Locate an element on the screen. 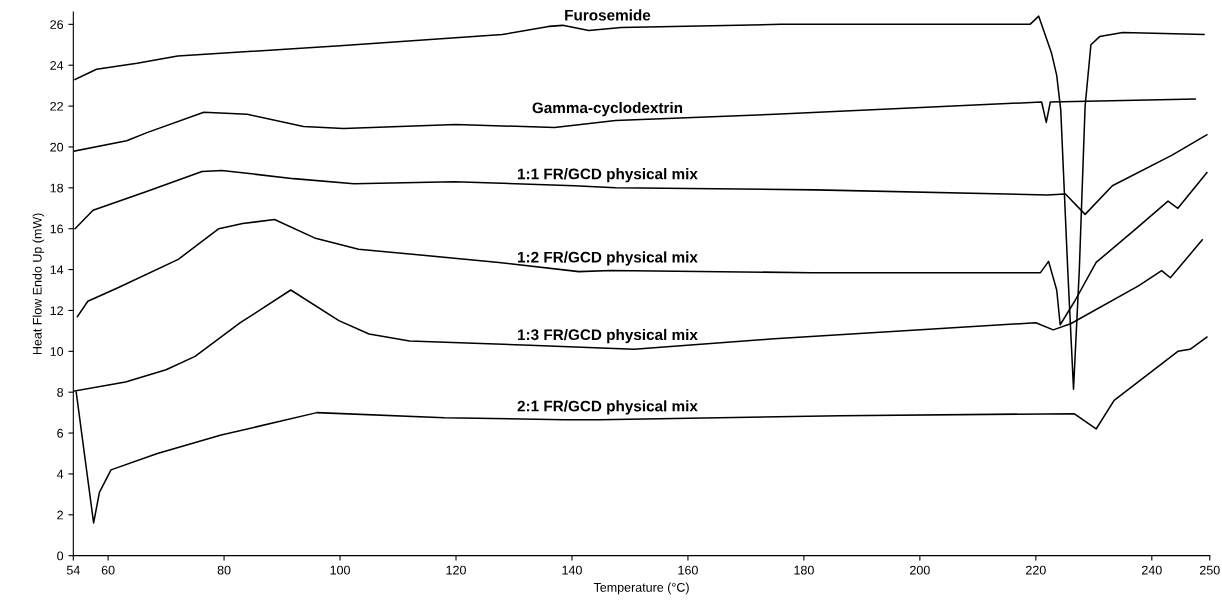 Image resolution: width=1222 pixels, height=604 pixels. y-tick-label: 6 is located at coordinates (60, 433).